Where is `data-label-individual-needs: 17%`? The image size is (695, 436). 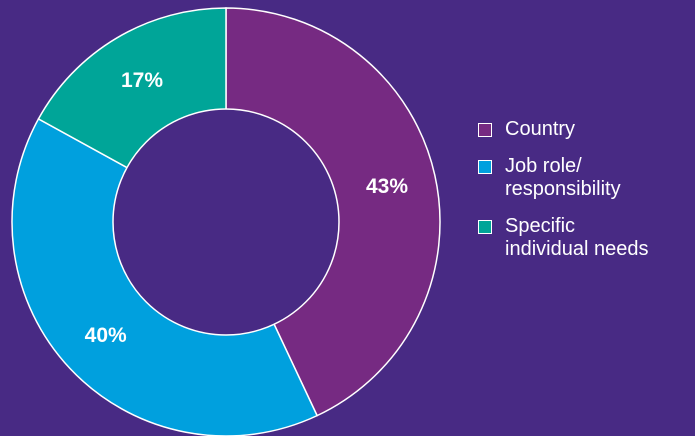 data-label-individual-needs: 17% is located at coordinates (142, 80).